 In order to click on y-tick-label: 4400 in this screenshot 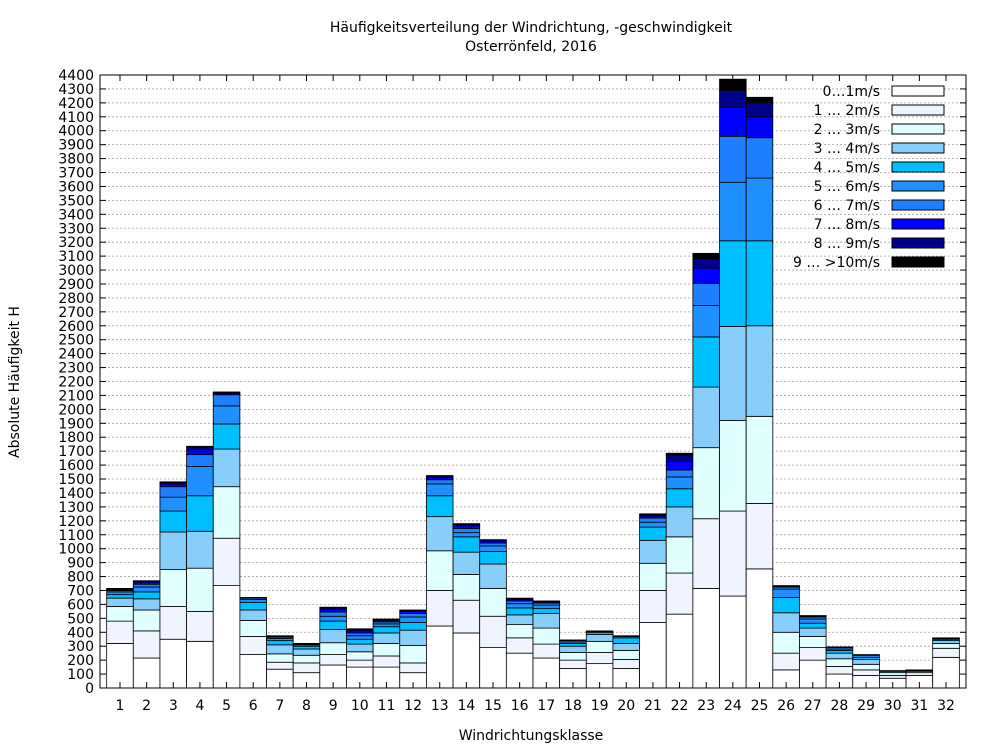, I will do `click(76, 76)`.